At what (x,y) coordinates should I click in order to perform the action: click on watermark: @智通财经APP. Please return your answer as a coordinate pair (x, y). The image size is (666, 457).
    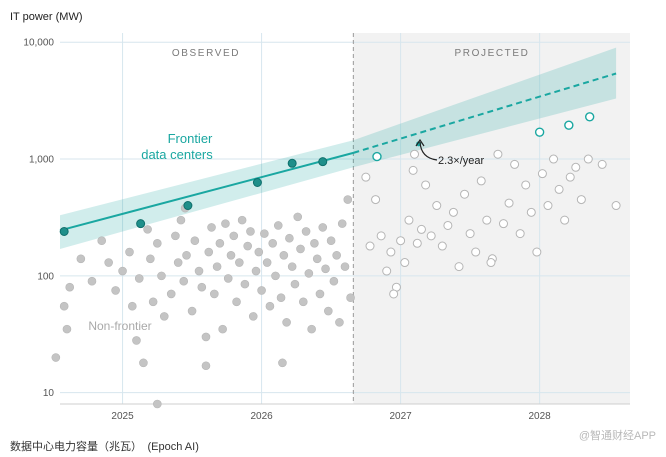
    Looking at the image, I should click on (617, 435).